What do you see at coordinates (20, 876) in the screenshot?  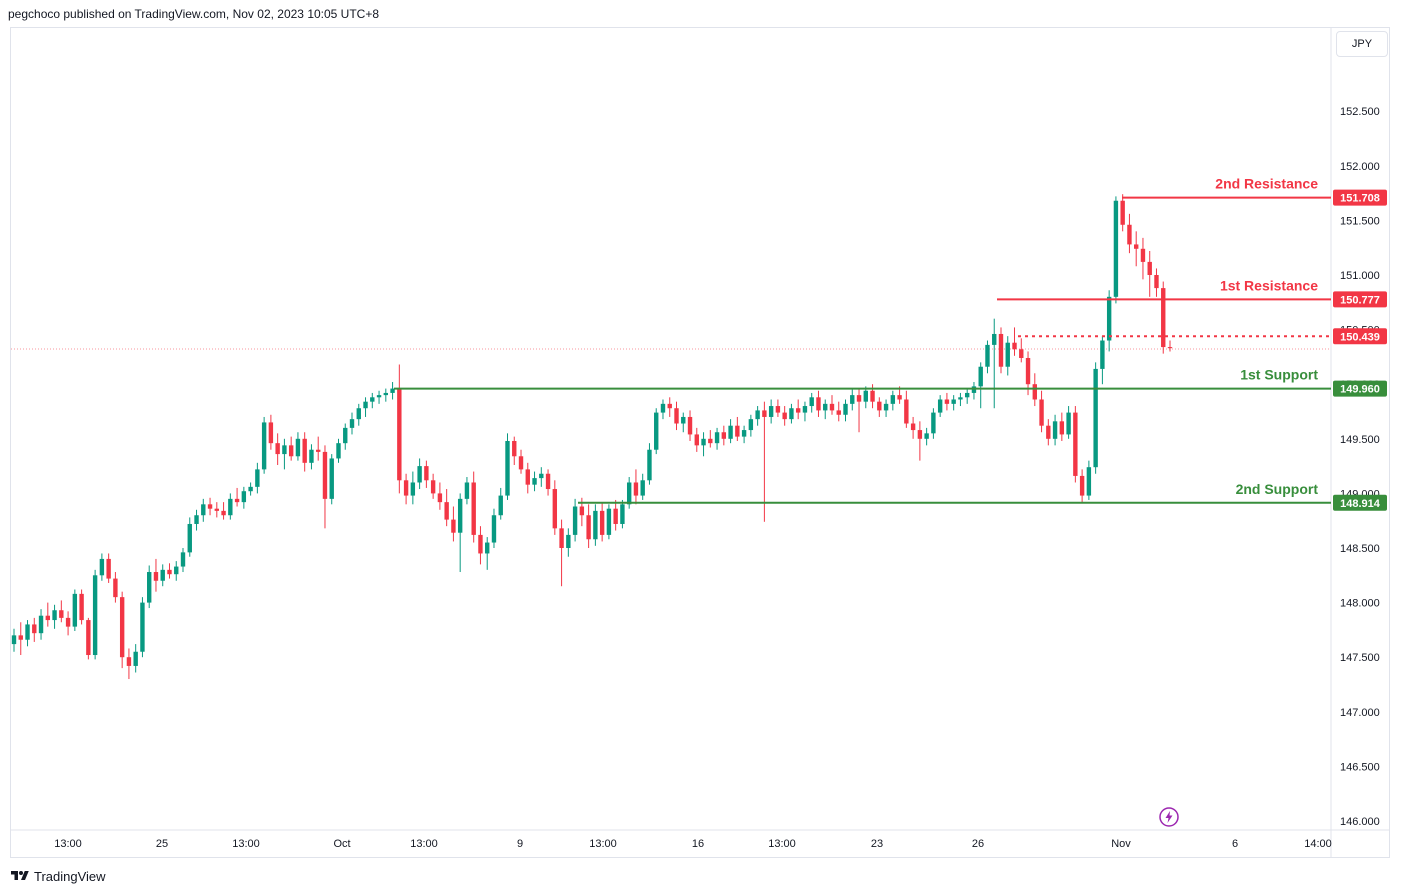 I see `tradingview-logo-icon` at bounding box center [20, 876].